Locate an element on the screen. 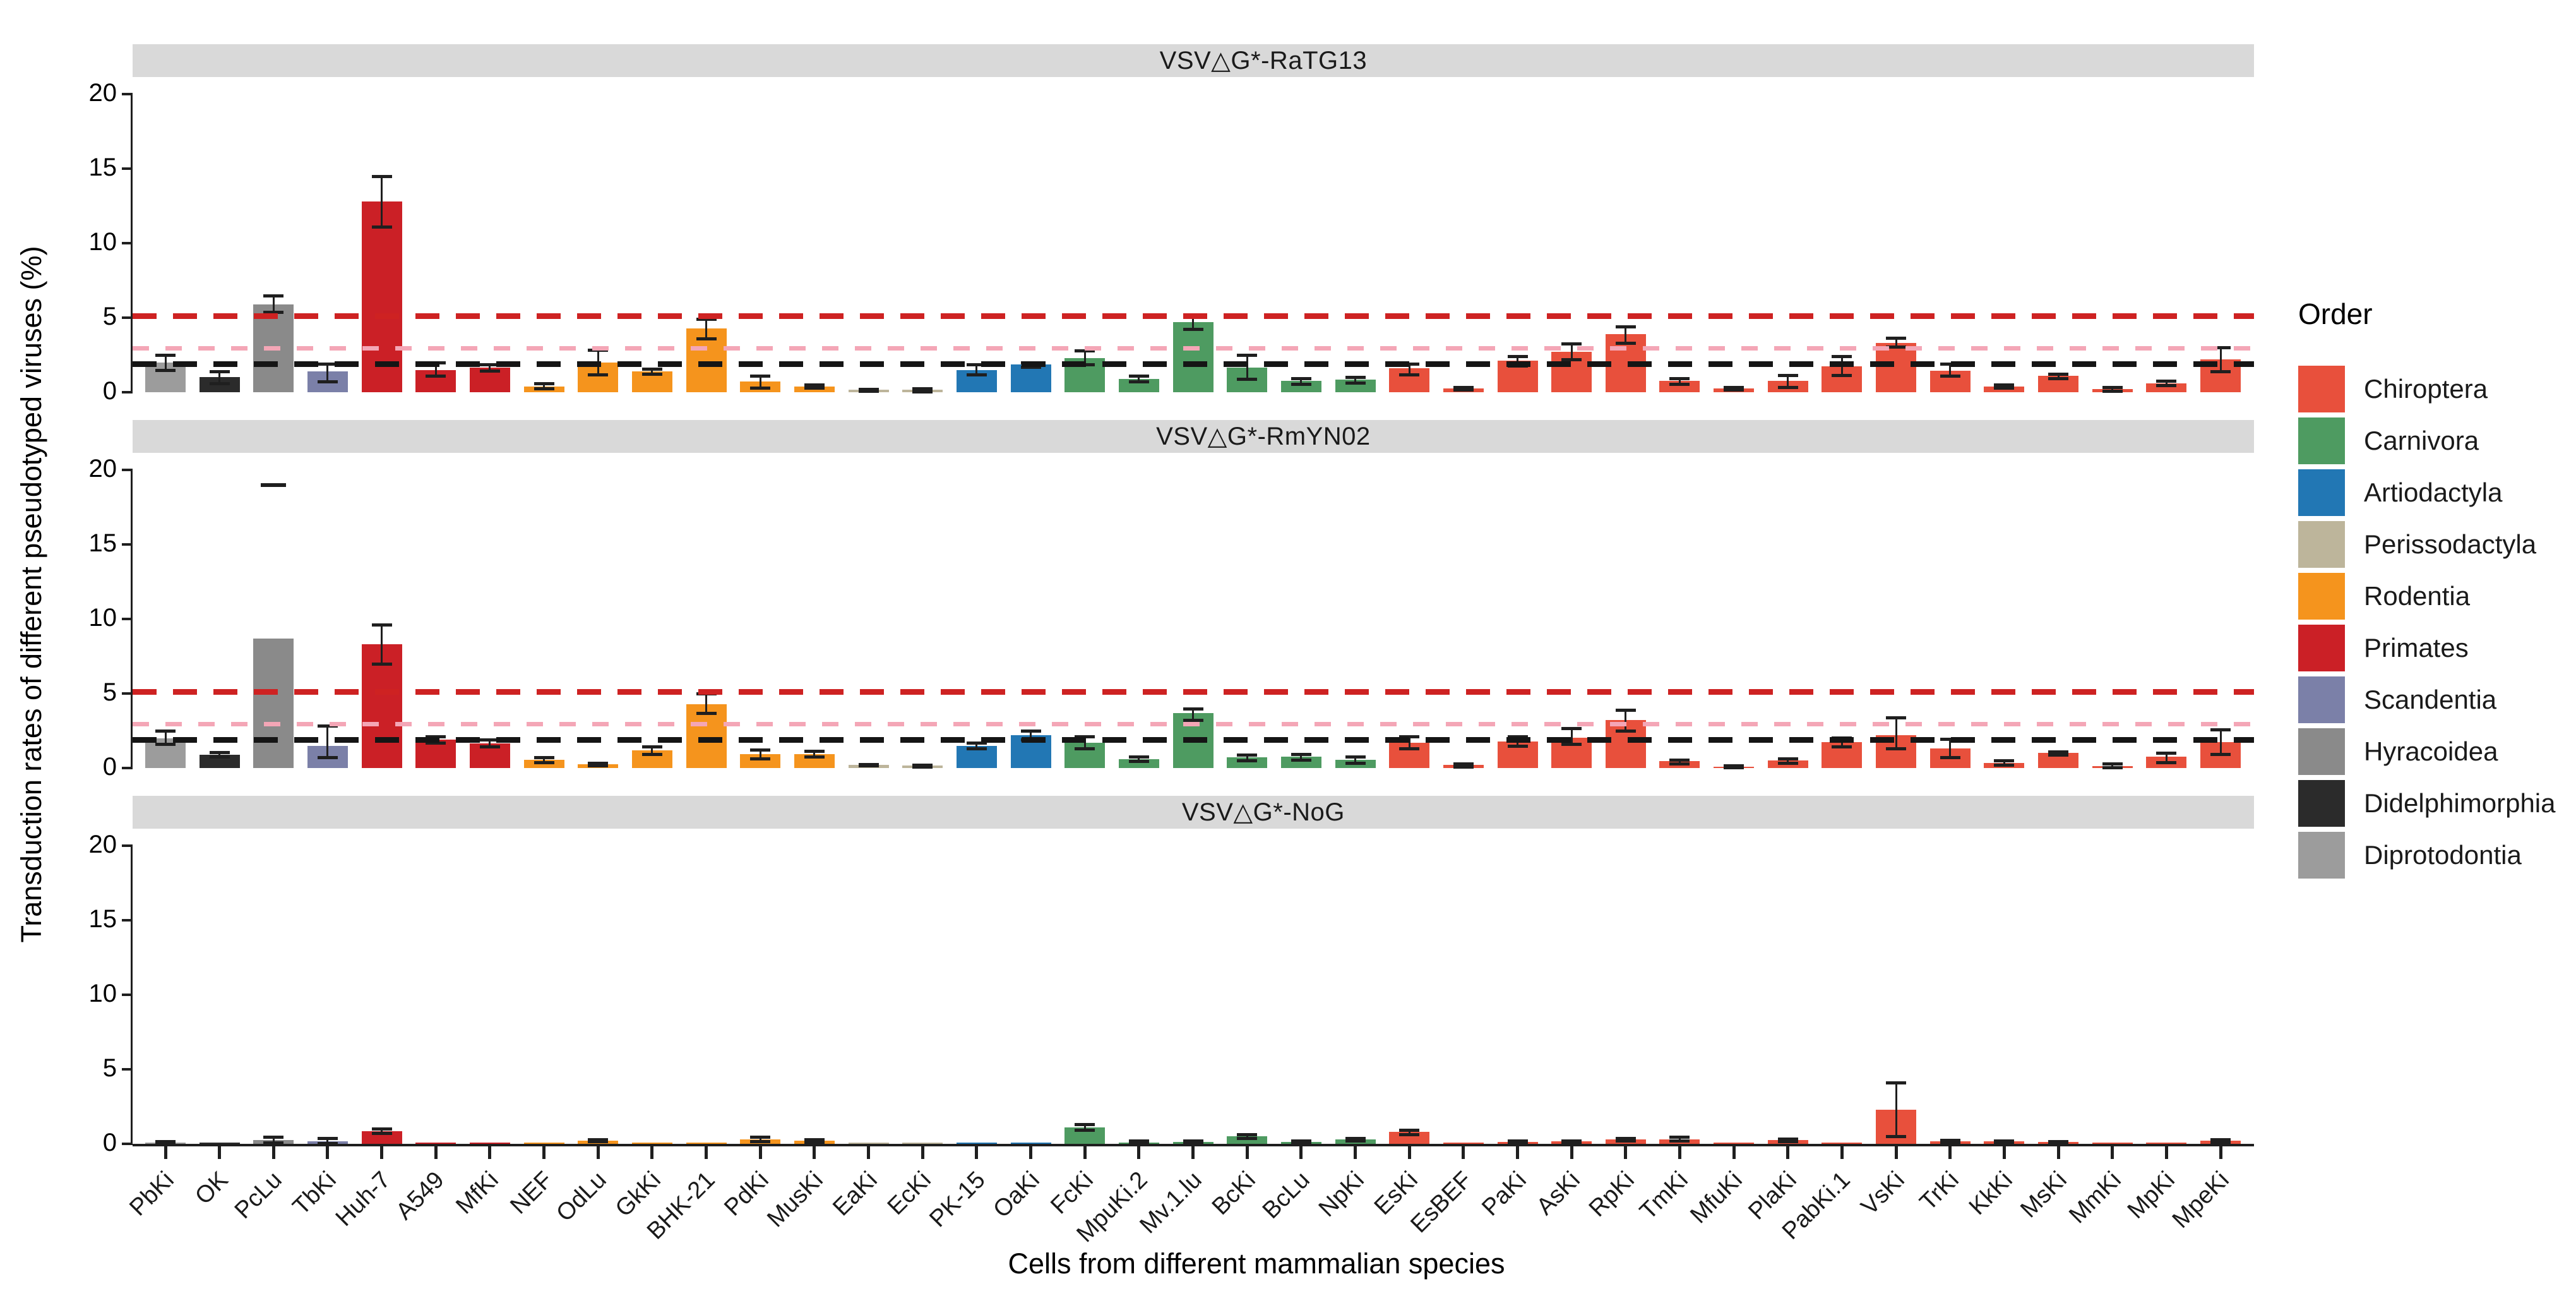  legend-swatch-primates is located at coordinates (2321, 648).